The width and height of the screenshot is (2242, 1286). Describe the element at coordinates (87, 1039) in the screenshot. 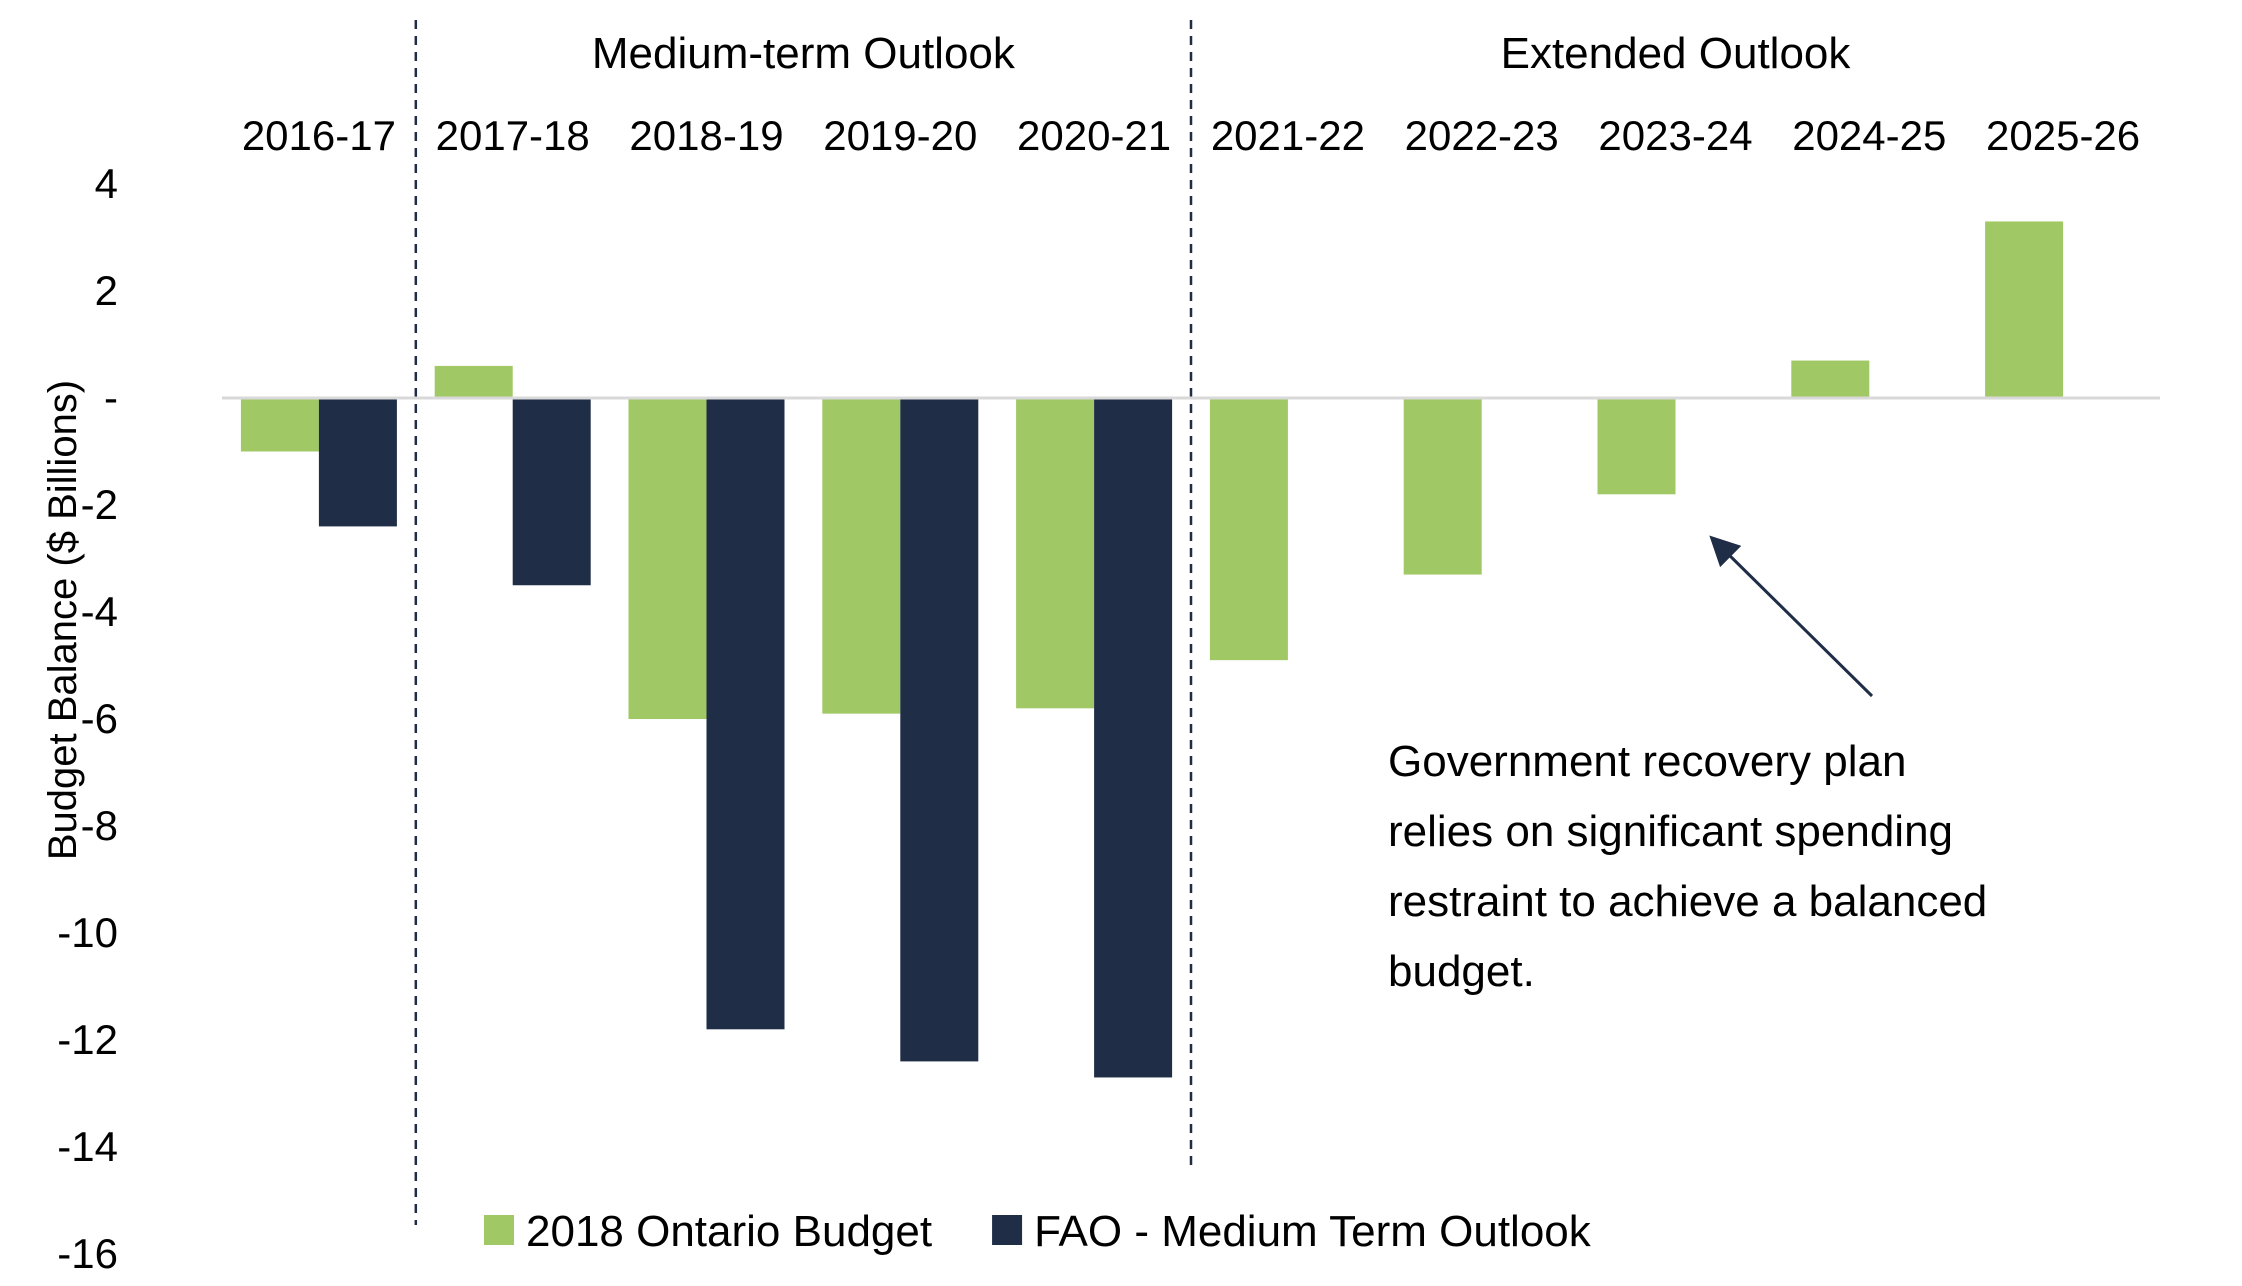

I see `y-tick-label: -12` at that location.